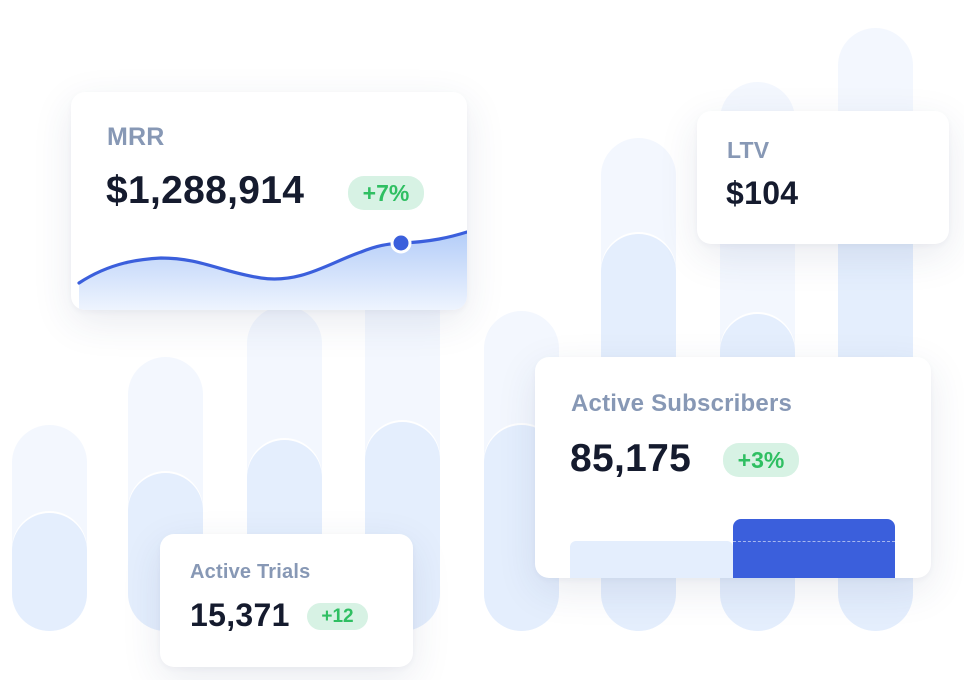 This screenshot has width=964, height=680. What do you see at coordinates (651, 559) in the screenshot?
I see `subscribers-bar-previous` at bounding box center [651, 559].